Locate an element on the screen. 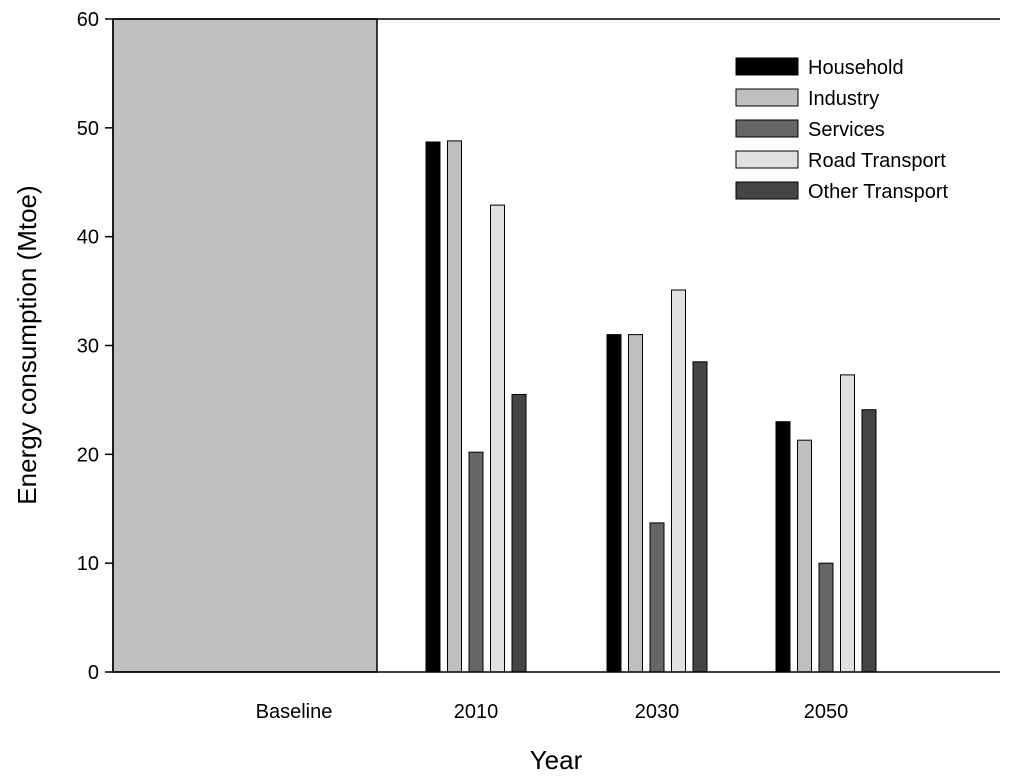 The width and height of the screenshot is (1011, 777). legend-label: Other Transport is located at coordinates (878, 192).